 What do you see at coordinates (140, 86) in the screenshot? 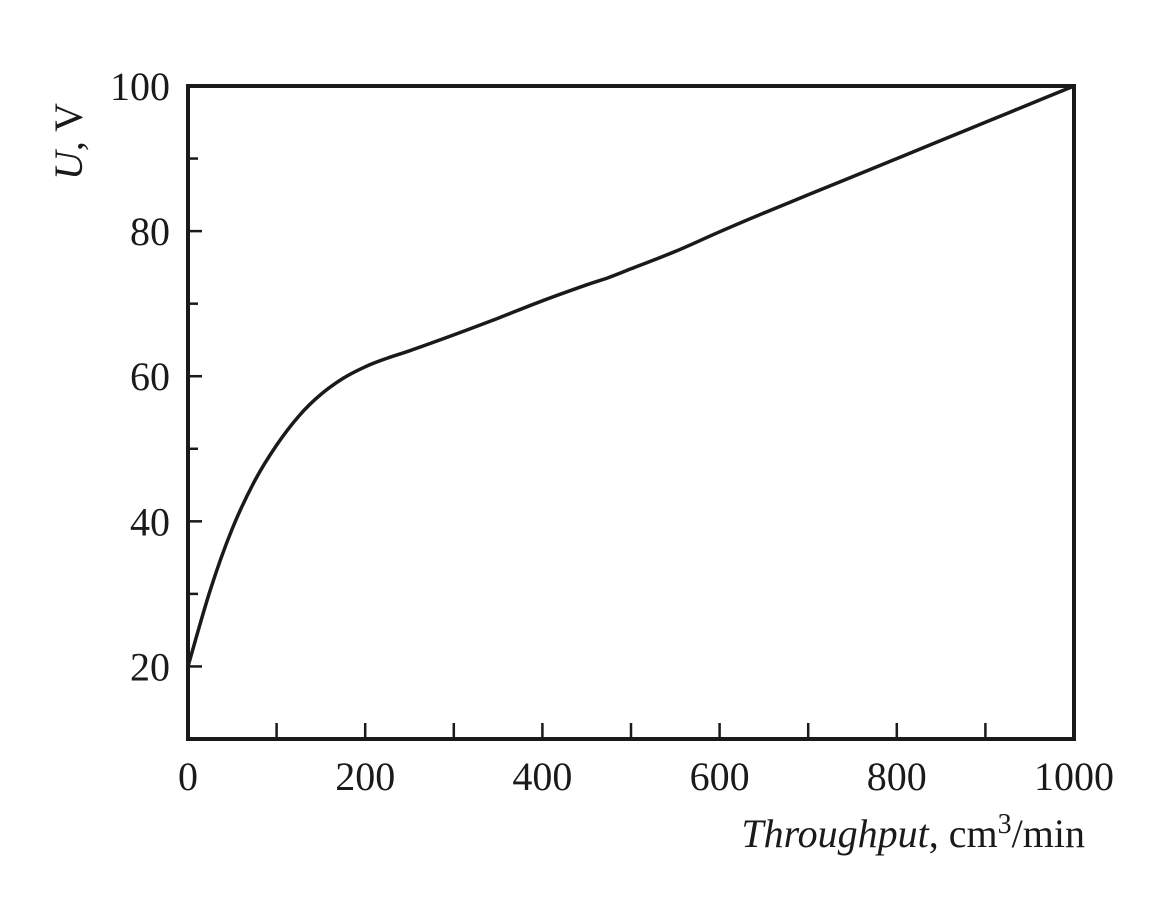
I see `y-tick-label: 100` at bounding box center [140, 86].